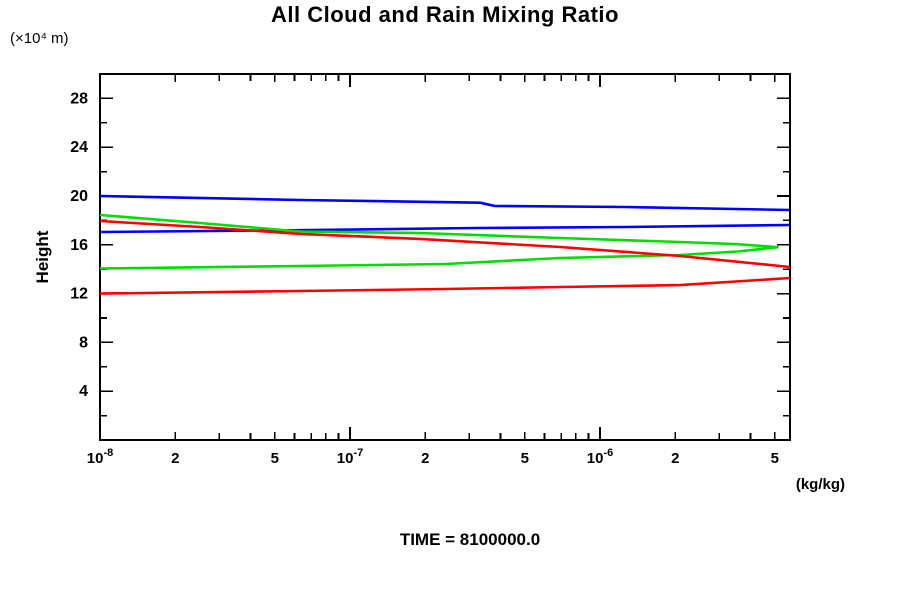 Image resolution: width=900 pixels, height=600 pixels. I want to click on y-tick-label: 16, so click(79, 245).